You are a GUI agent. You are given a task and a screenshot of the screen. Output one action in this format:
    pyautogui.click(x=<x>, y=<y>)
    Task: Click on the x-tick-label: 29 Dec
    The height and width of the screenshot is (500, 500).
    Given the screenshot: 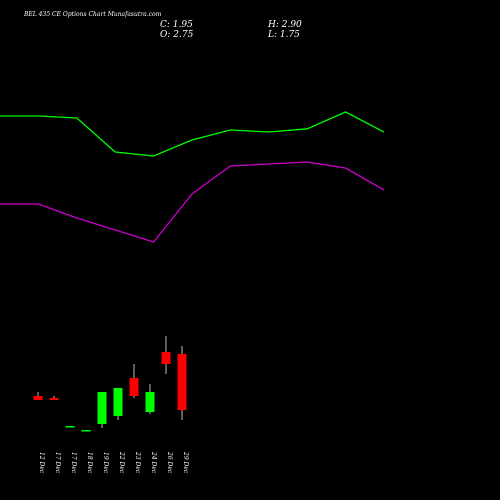 What is the action you would take?
    pyautogui.click(x=185, y=462)
    